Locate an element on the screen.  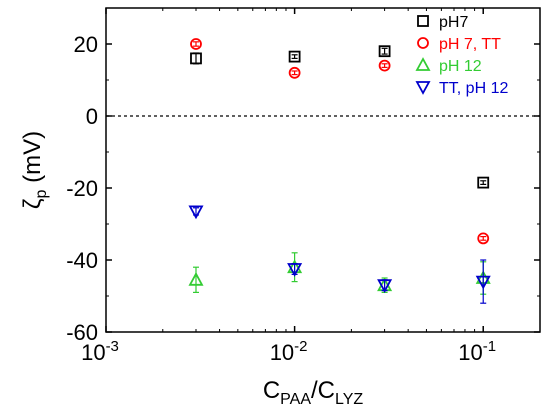
series-triangle-down is located at coordinates (339, 254).